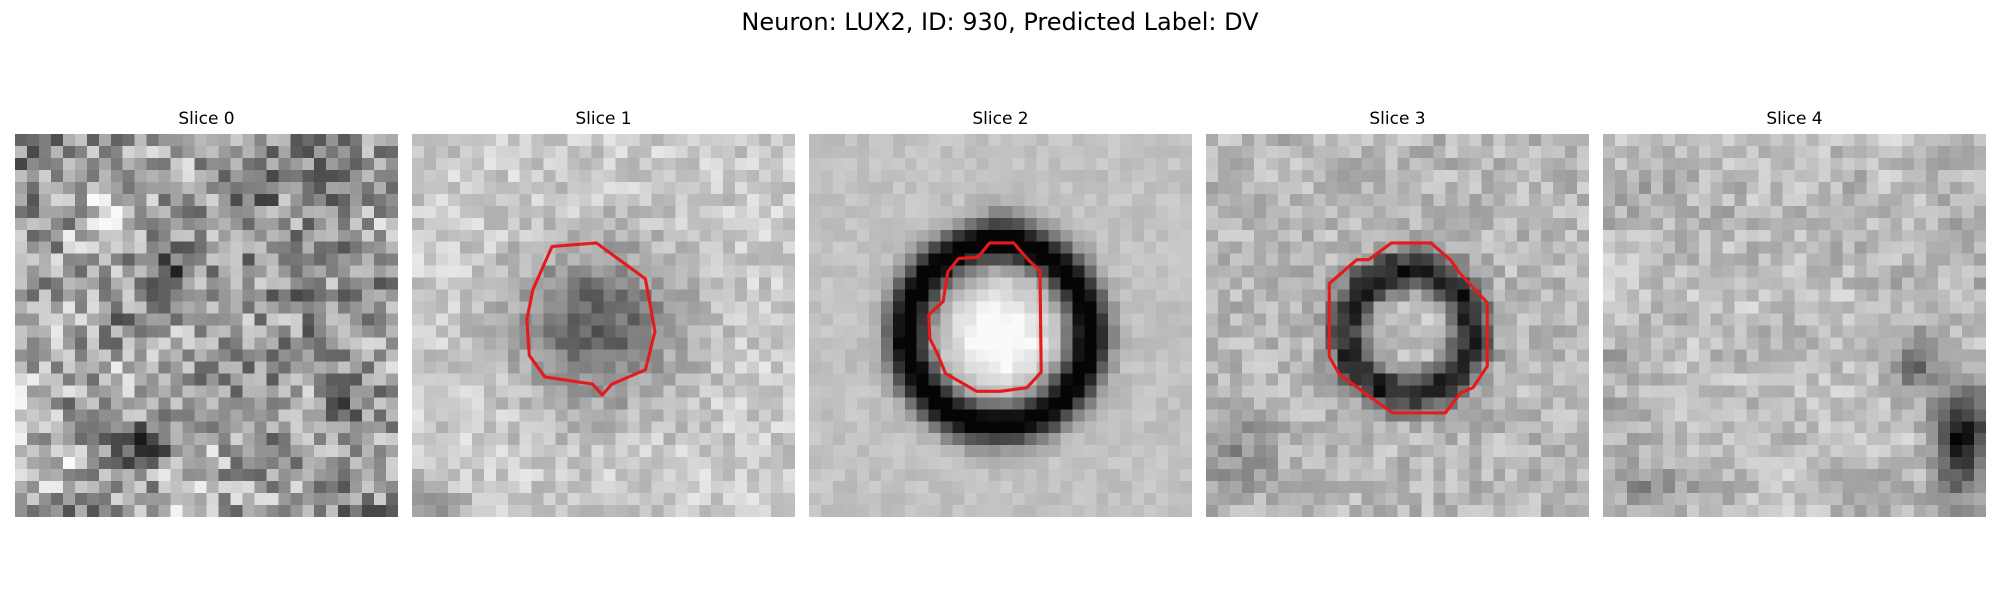  I want to click on slice-title: Slice 2, so click(1000, 119).